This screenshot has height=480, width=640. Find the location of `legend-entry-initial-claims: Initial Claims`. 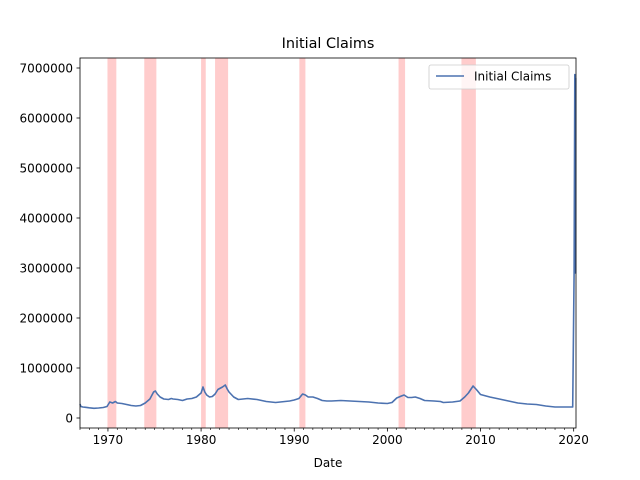

legend-entry-initial-claims: Initial Claims is located at coordinates (512, 77).